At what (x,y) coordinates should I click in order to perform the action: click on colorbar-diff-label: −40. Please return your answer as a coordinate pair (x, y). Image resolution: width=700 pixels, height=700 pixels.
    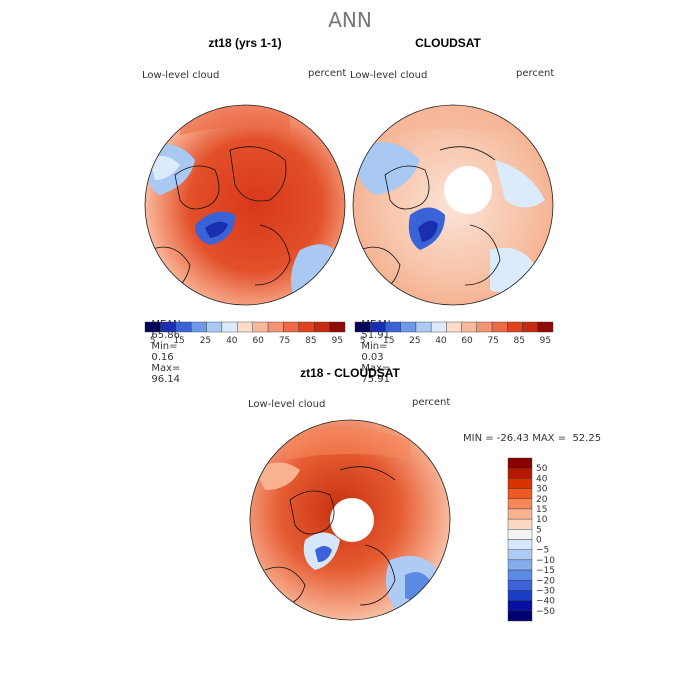
    Looking at the image, I should click on (545, 602).